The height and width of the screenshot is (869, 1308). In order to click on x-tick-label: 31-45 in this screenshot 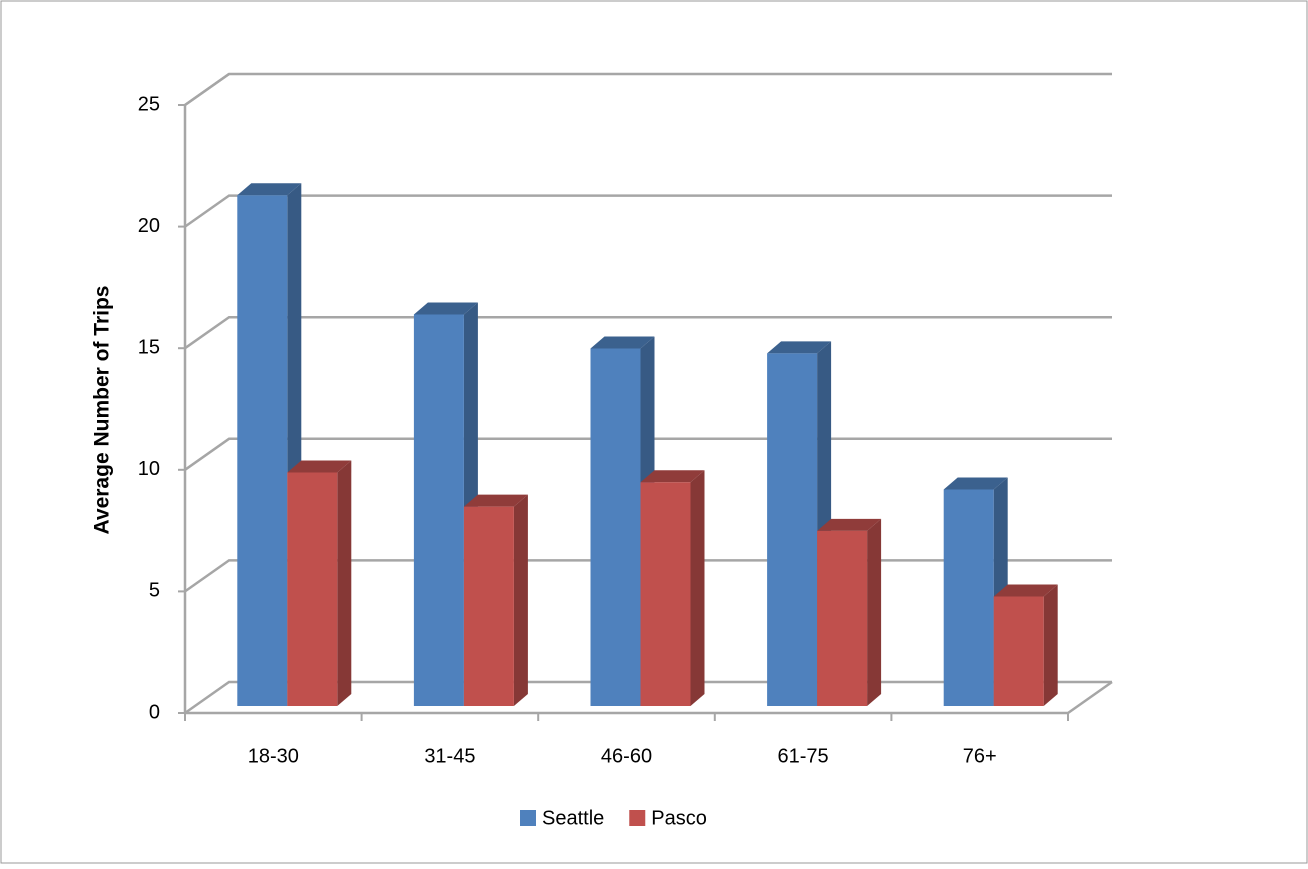, I will do `click(449, 756)`.